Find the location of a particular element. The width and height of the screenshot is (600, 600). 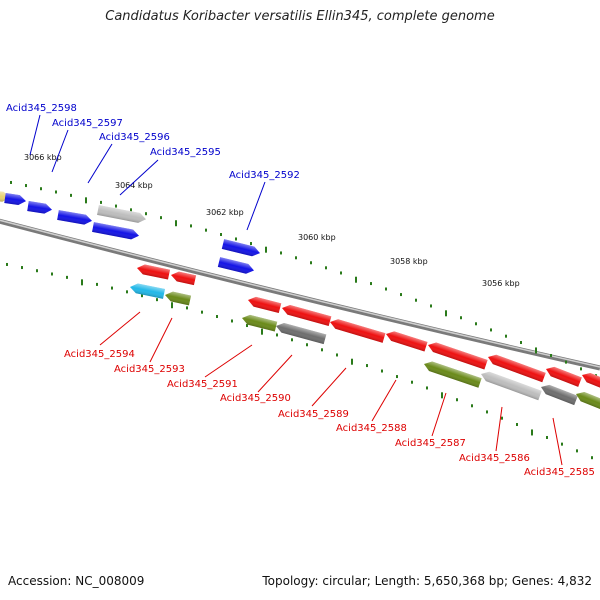

gene-label: Acid345_2589 is located at coordinates (313, 414).